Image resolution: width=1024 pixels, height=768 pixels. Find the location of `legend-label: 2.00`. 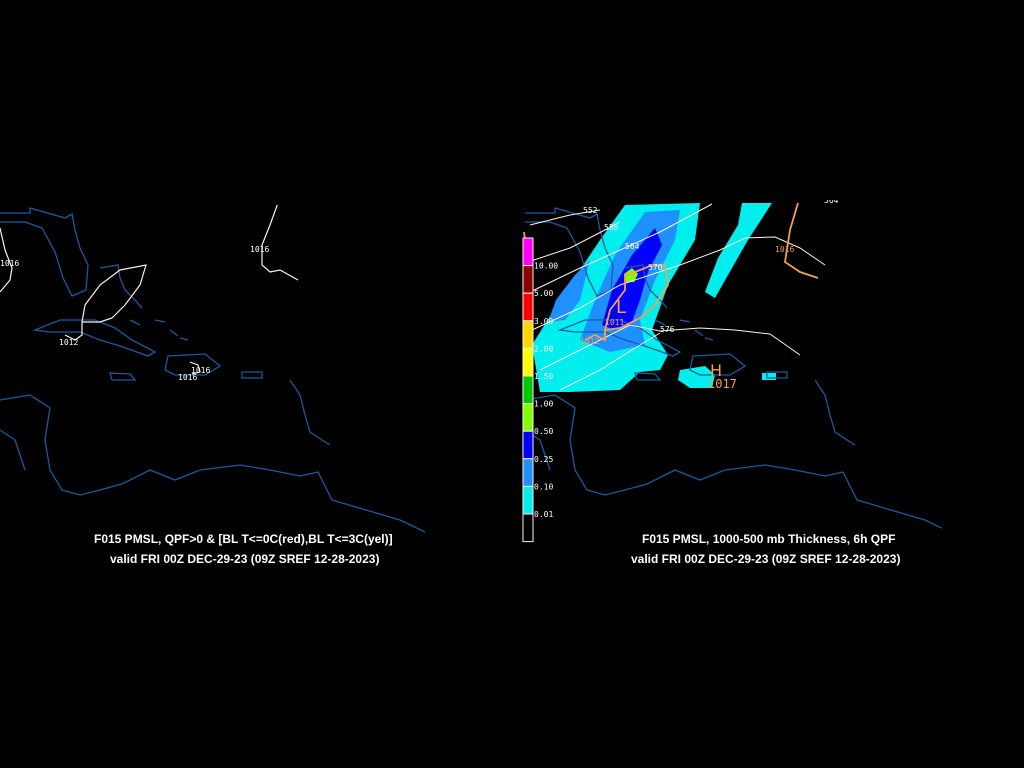

legend-label: 2.00 is located at coordinates (543, 348).